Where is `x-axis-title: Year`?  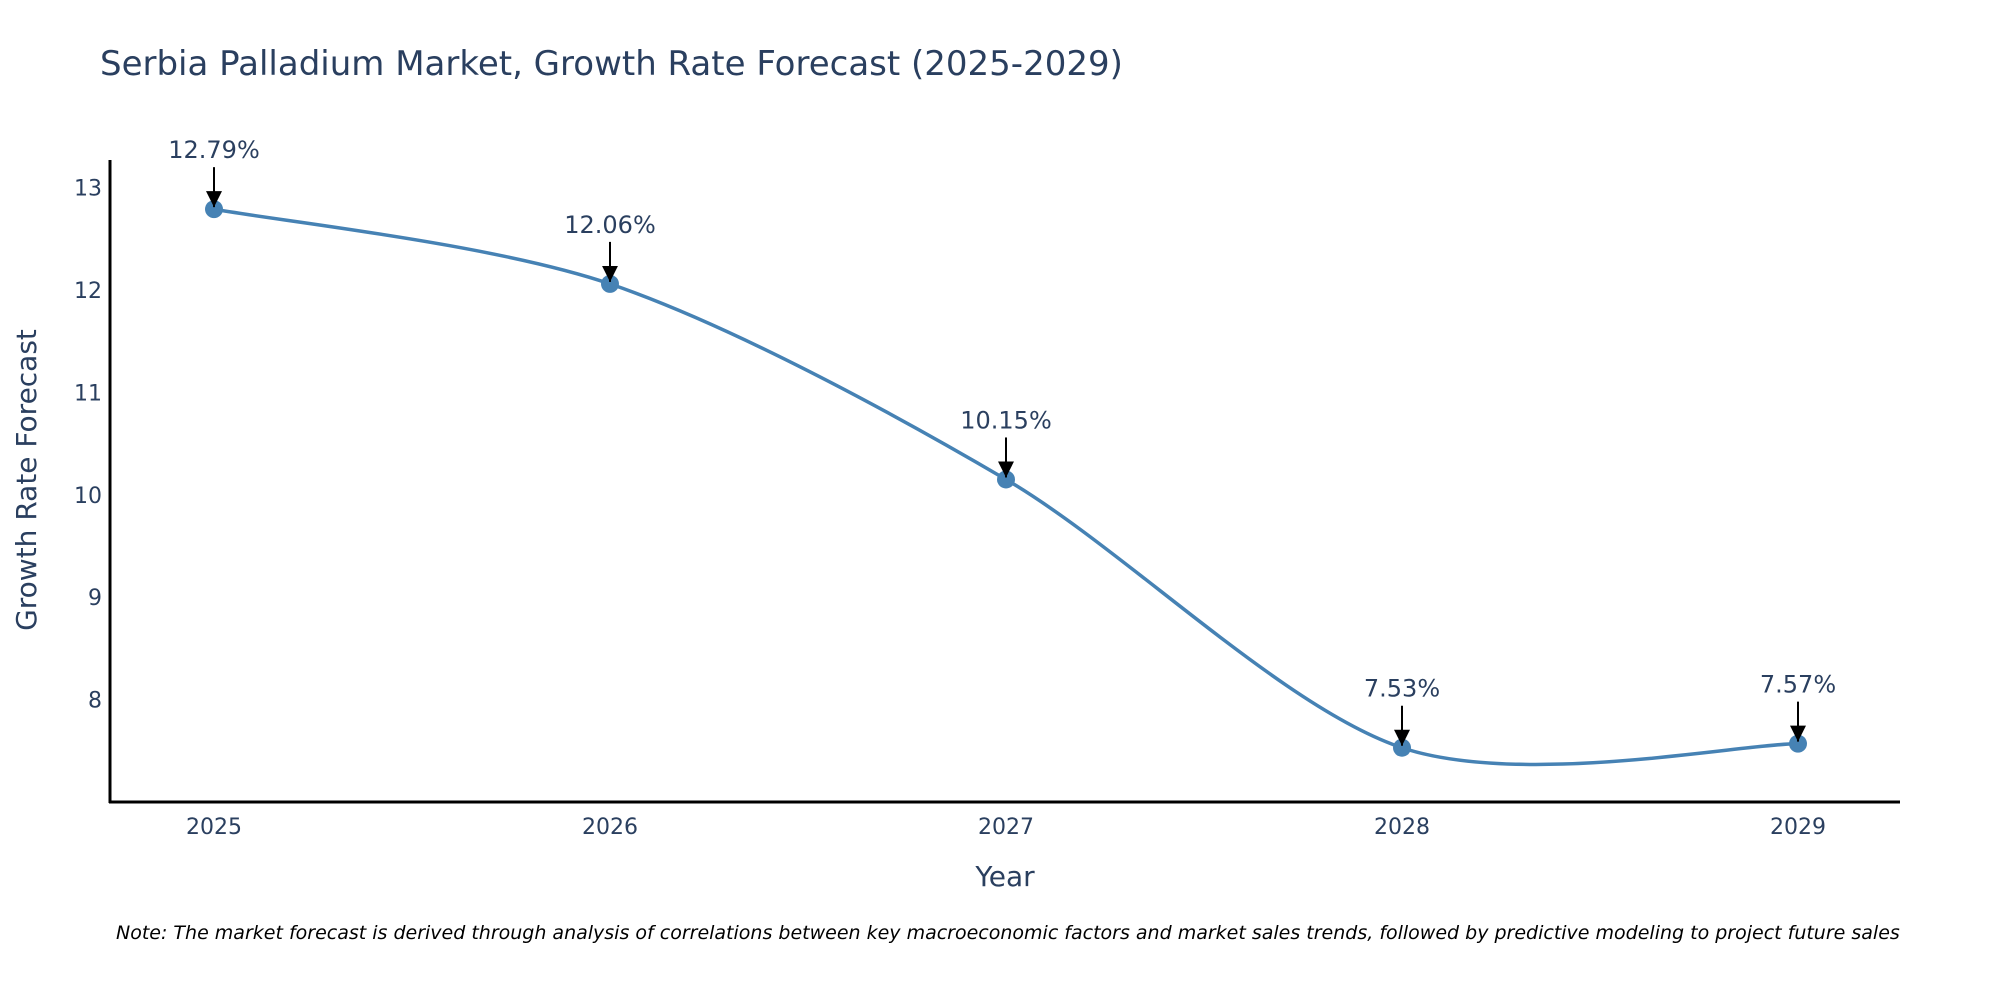
x-axis-title: Year is located at coordinates (1004, 876).